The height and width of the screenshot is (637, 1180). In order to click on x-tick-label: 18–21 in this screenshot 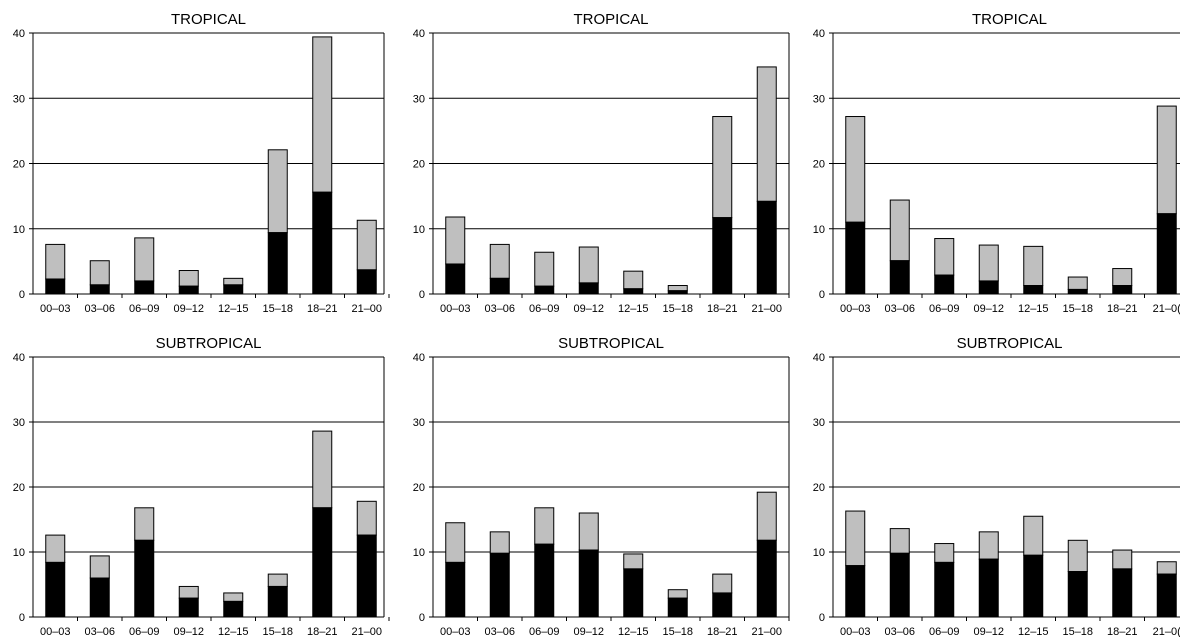, I will do `click(322, 309)`.